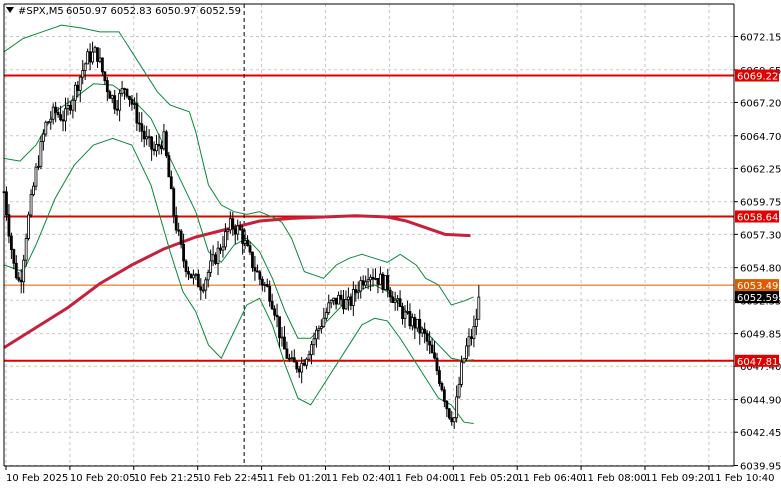 The width and height of the screenshot is (781, 489). What do you see at coordinates (760, 169) in the screenshot?
I see `y-tick-label: 6062.25` at bounding box center [760, 169].